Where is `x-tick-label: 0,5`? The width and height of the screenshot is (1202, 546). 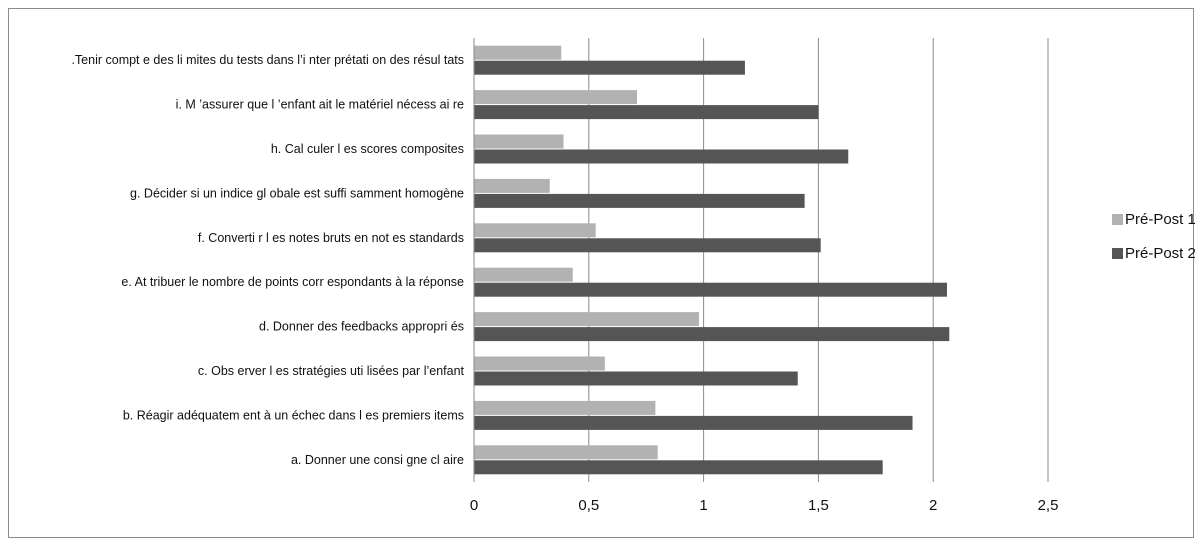
x-tick-label: 0,5 is located at coordinates (588, 505).